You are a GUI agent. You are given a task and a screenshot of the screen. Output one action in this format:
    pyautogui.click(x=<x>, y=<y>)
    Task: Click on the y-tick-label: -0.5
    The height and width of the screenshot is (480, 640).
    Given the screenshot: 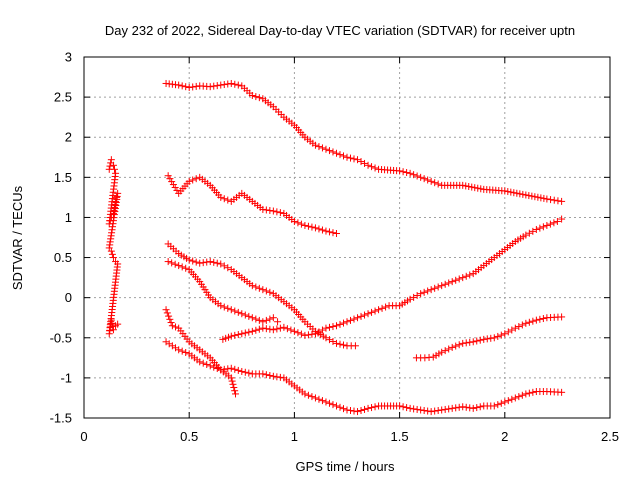 What is the action you would take?
    pyautogui.click(x=61, y=337)
    